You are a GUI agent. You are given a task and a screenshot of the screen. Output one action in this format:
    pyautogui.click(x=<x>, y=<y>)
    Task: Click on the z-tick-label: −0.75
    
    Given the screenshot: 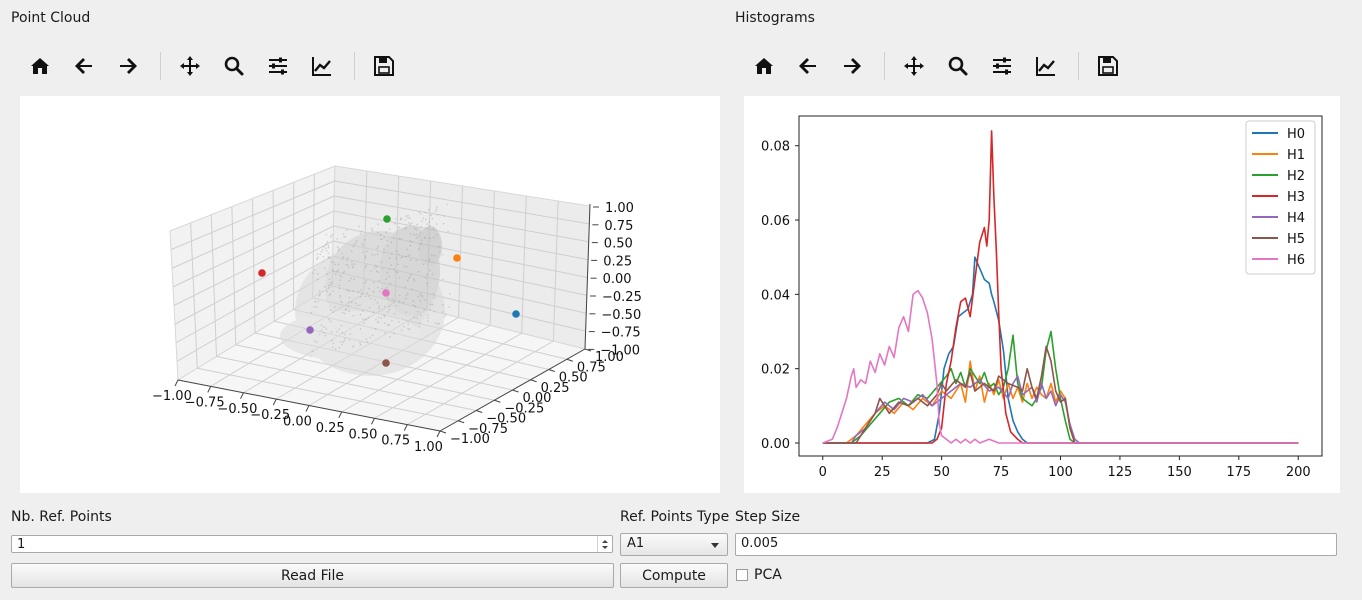 What is the action you would take?
    pyautogui.click(x=621, y=333)
    